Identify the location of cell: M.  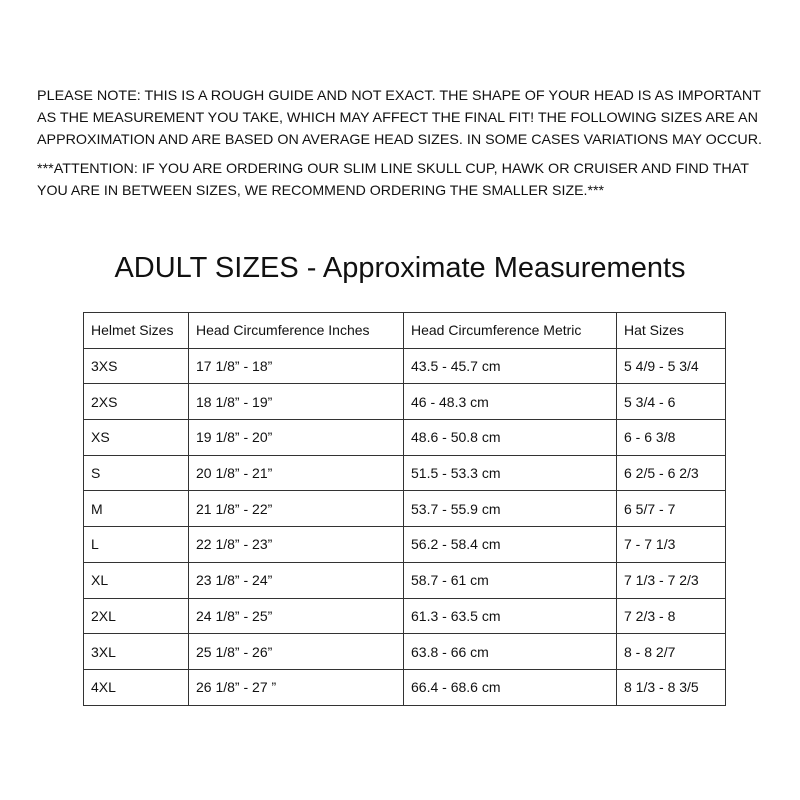
(136, 509).